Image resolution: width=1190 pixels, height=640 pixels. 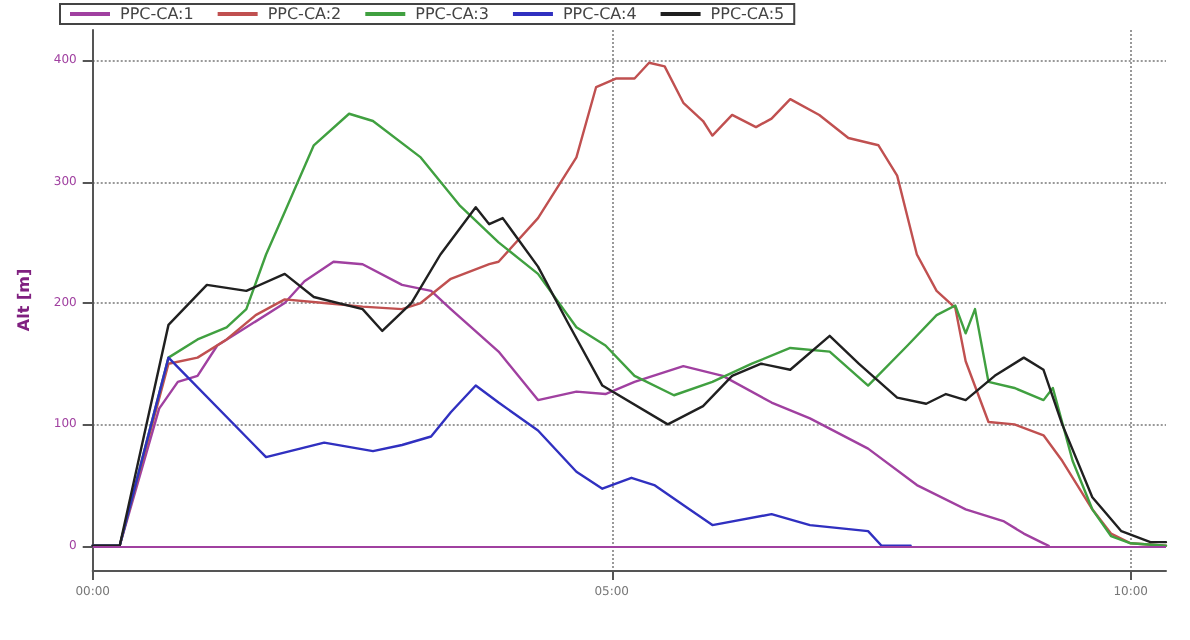 What do you see at coordinates (24, 300) in the screenshot?
I see `y-axis-title: Alt [m]` at bounding box center [24, 300].